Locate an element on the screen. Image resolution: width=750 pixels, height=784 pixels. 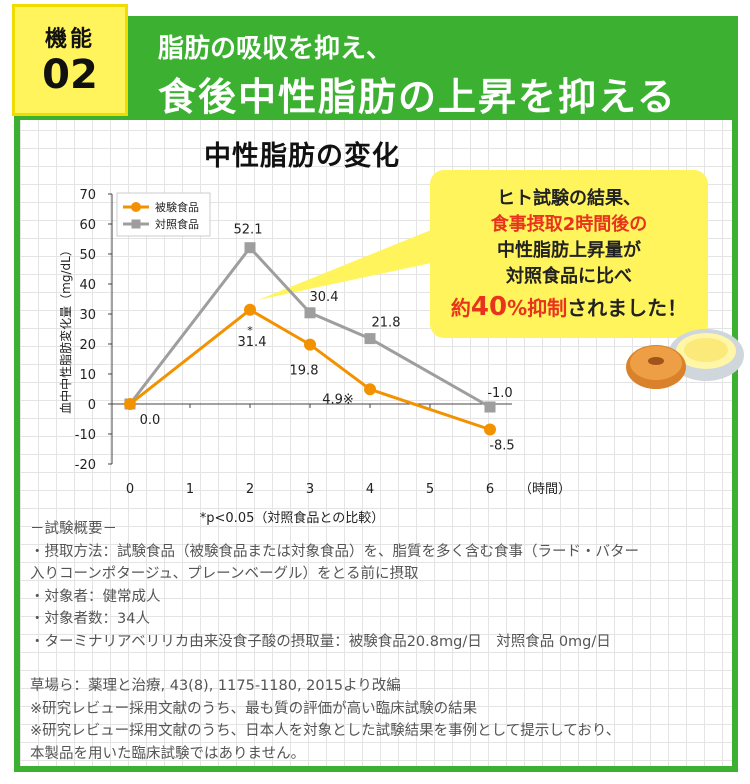
callout-line-5: 約40%抑制されました！ is located at coordinates (569, 307).